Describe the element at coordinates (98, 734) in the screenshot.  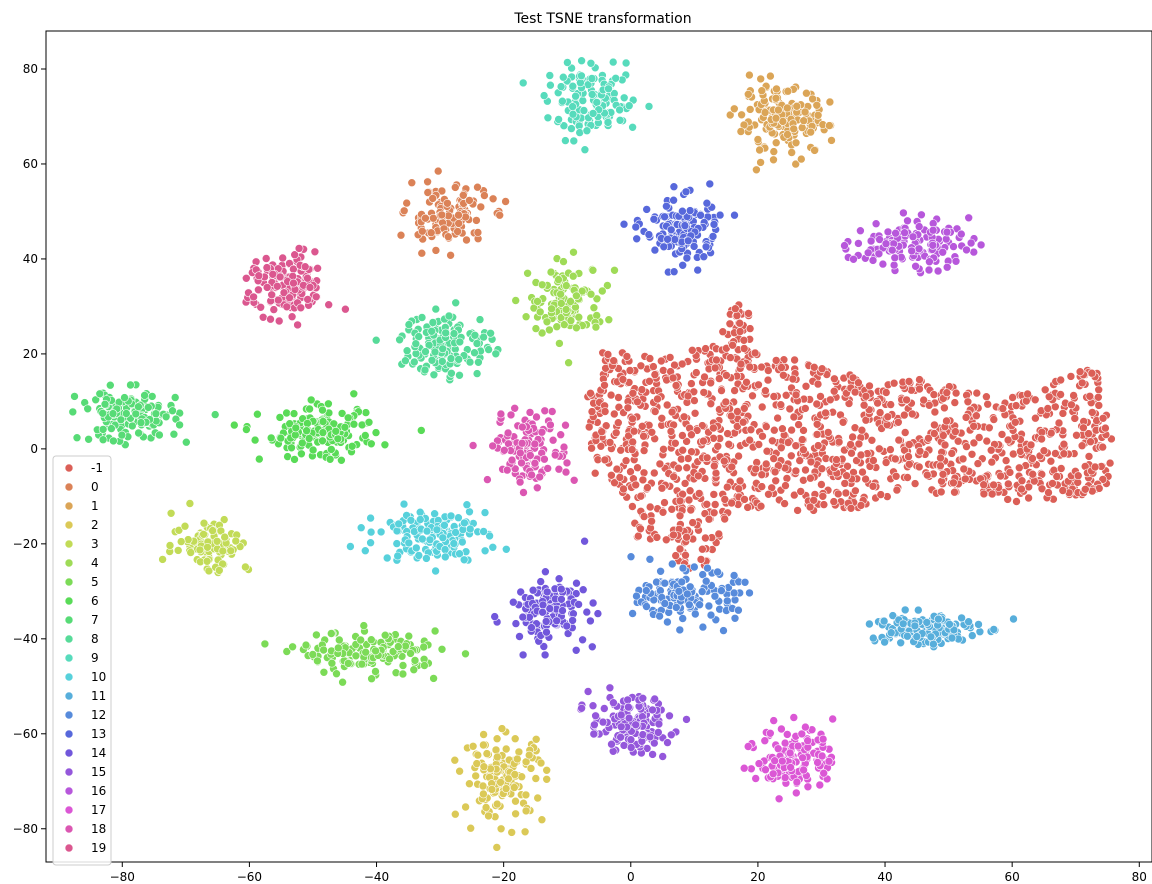
I see `legend-label: 13` at that location.